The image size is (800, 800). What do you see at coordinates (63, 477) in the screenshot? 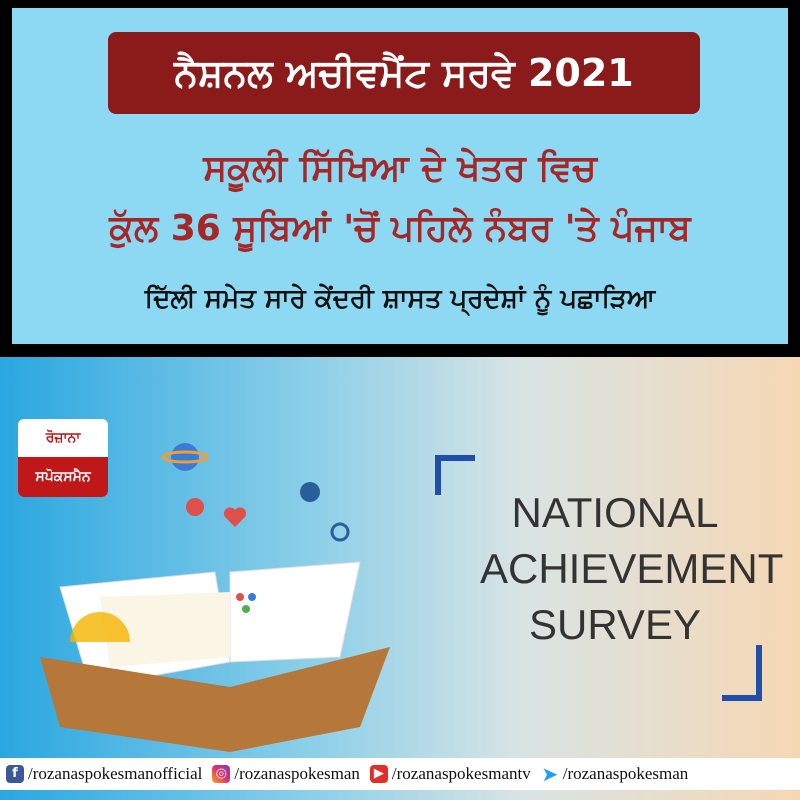
I see `logo-bottom-text: ਸਪੋਕਸਮੈਨ` at bounding box center [63, 477].